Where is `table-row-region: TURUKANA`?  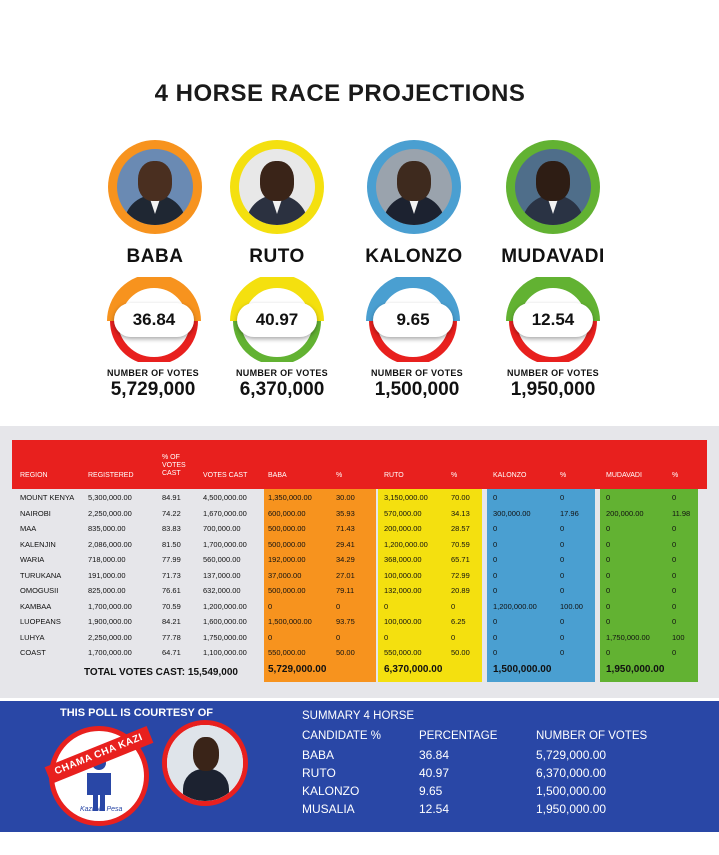
table-row-region: TURUKANA is located at coordinates (41, 575).